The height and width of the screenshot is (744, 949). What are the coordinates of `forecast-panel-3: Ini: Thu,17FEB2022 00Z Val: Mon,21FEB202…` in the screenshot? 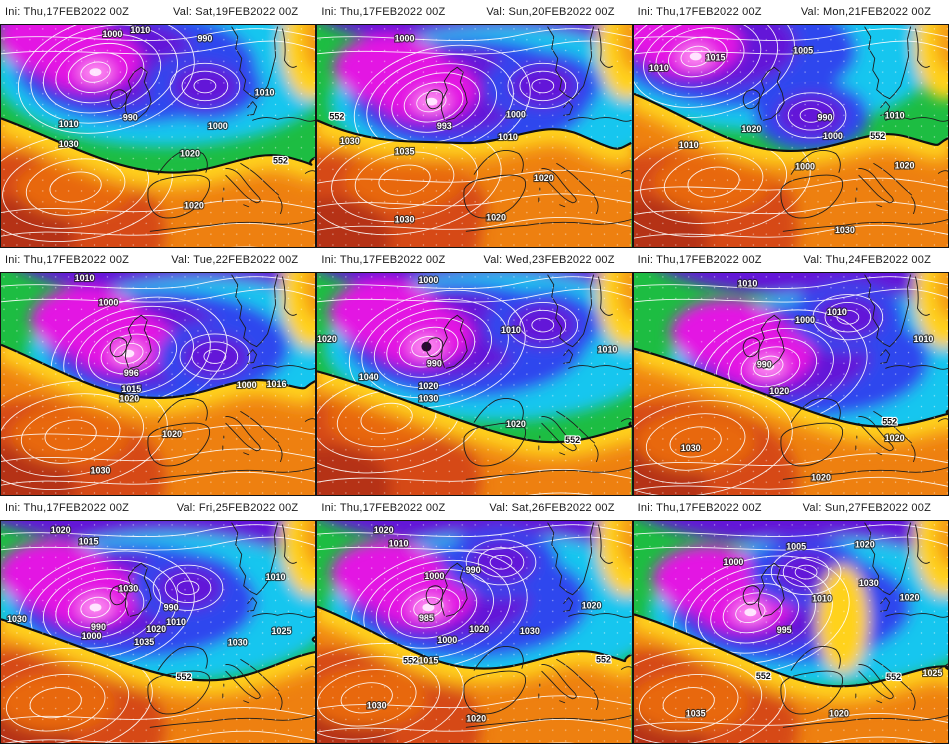 It's located at (790, 124).